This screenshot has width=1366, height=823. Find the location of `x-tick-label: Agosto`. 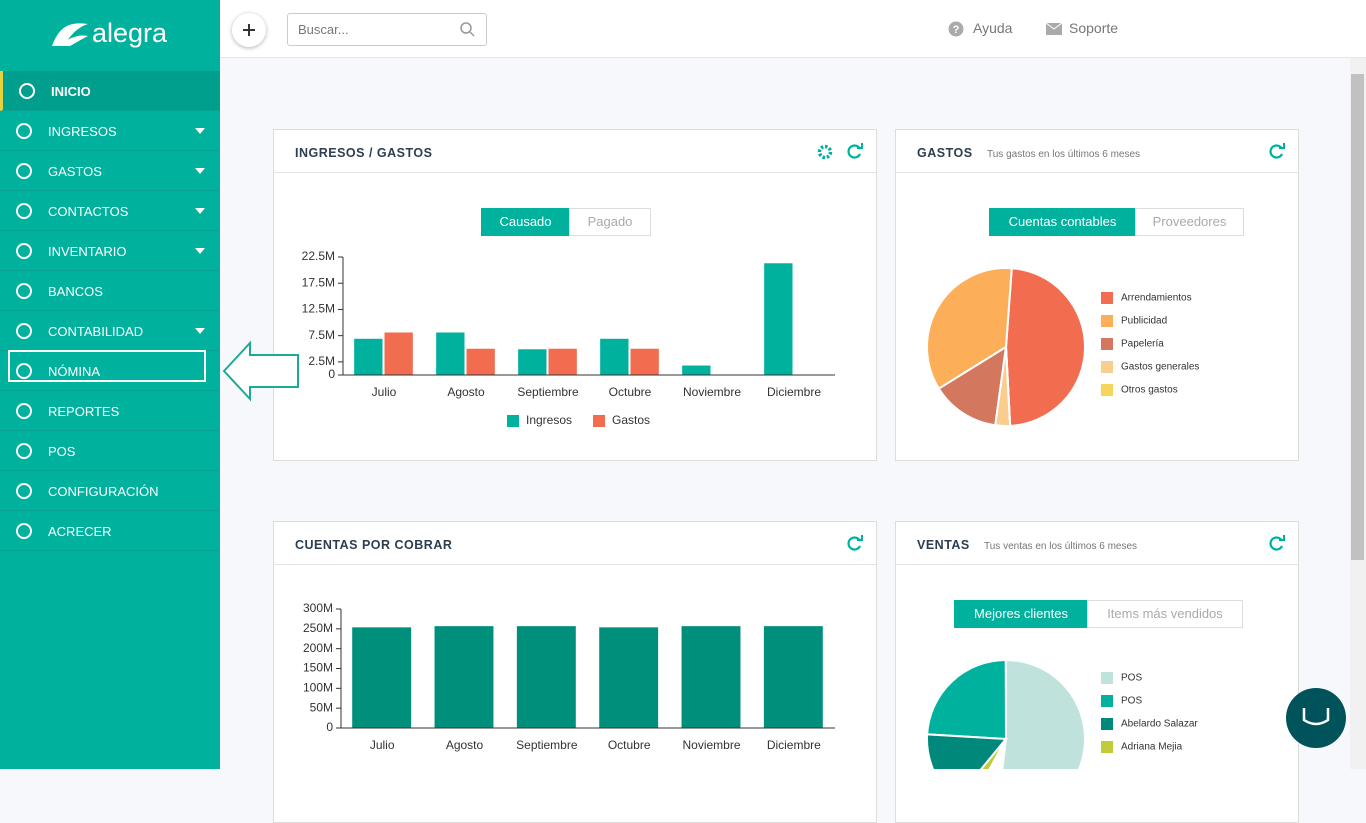

x-tick-label: Agosto is located at coordinates (465, 745).